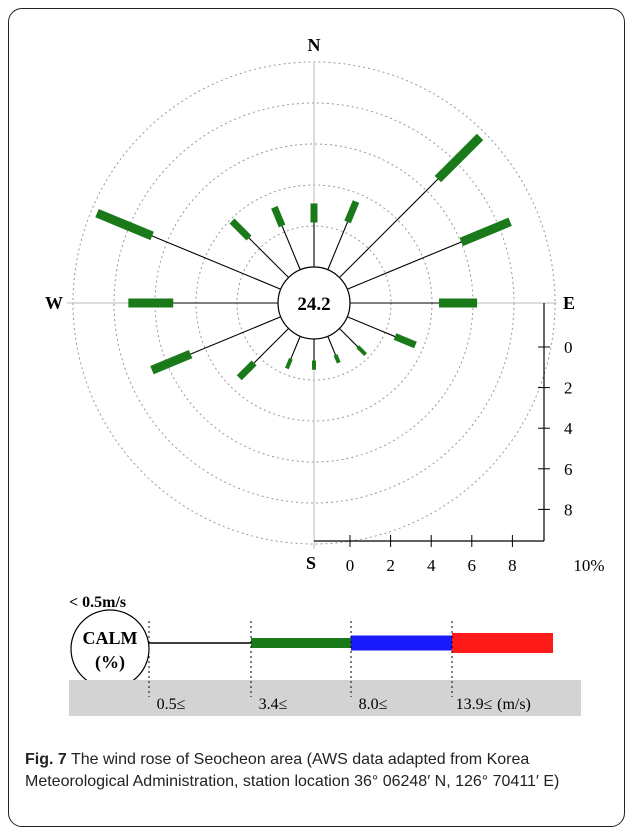 The image size is (633, 835). I want to click on h-tick-label-2: 2, so click(390, 565).